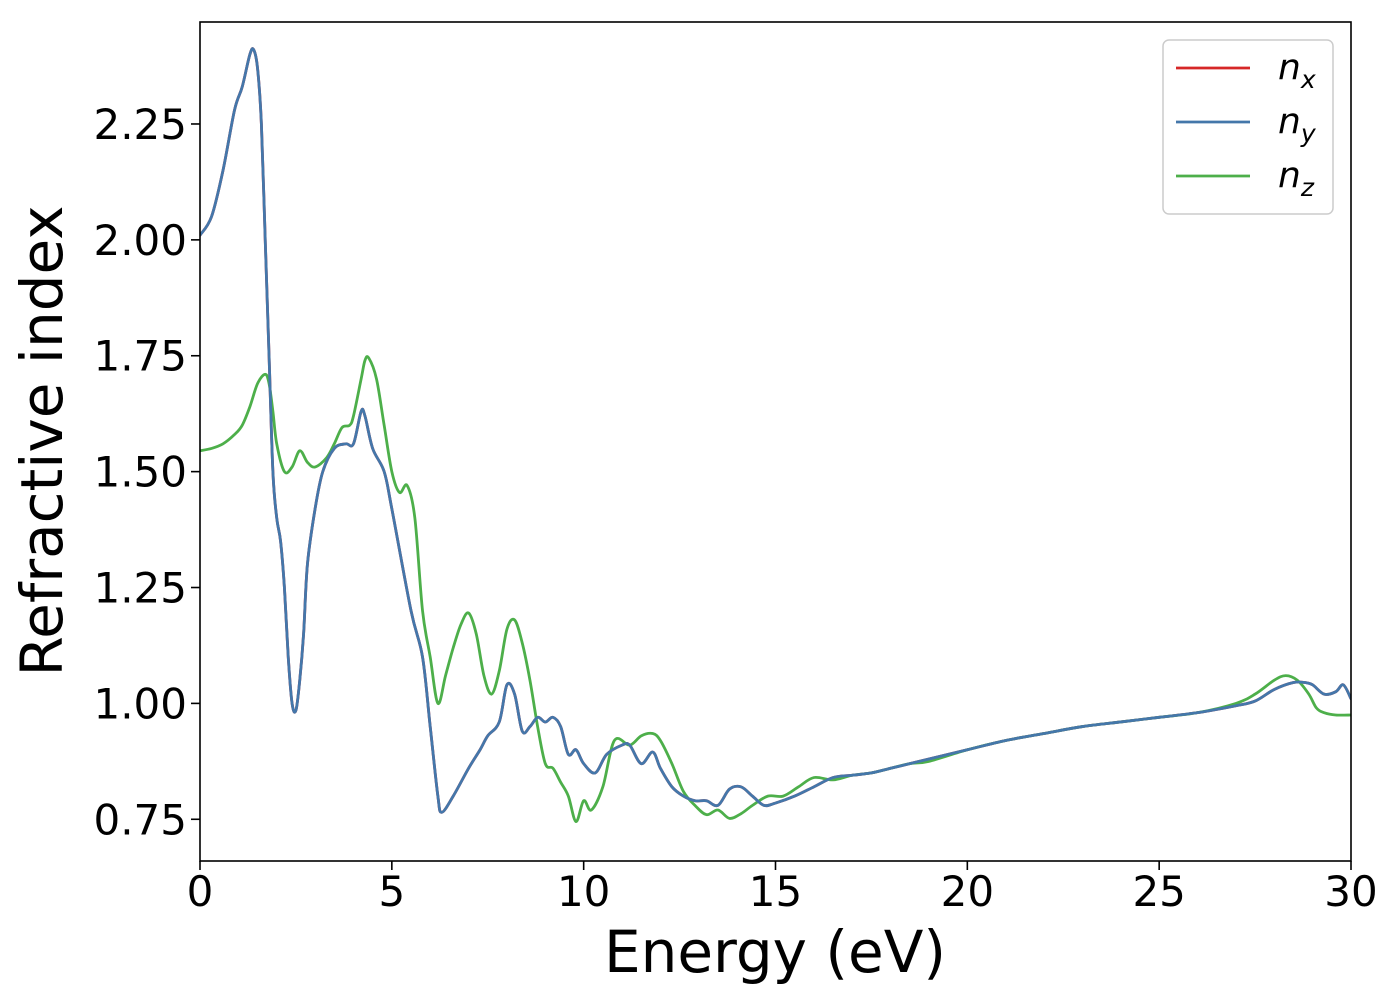  I want to click on x-tick-label: 15, so click(775, 891).